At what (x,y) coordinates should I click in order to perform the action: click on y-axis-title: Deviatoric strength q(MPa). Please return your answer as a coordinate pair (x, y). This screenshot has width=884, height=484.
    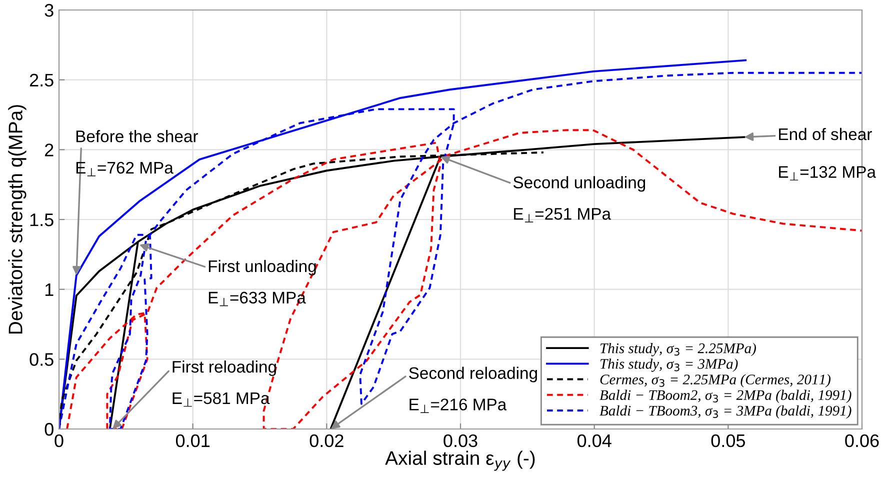
    Looking at the image, I should click on (17, 219).